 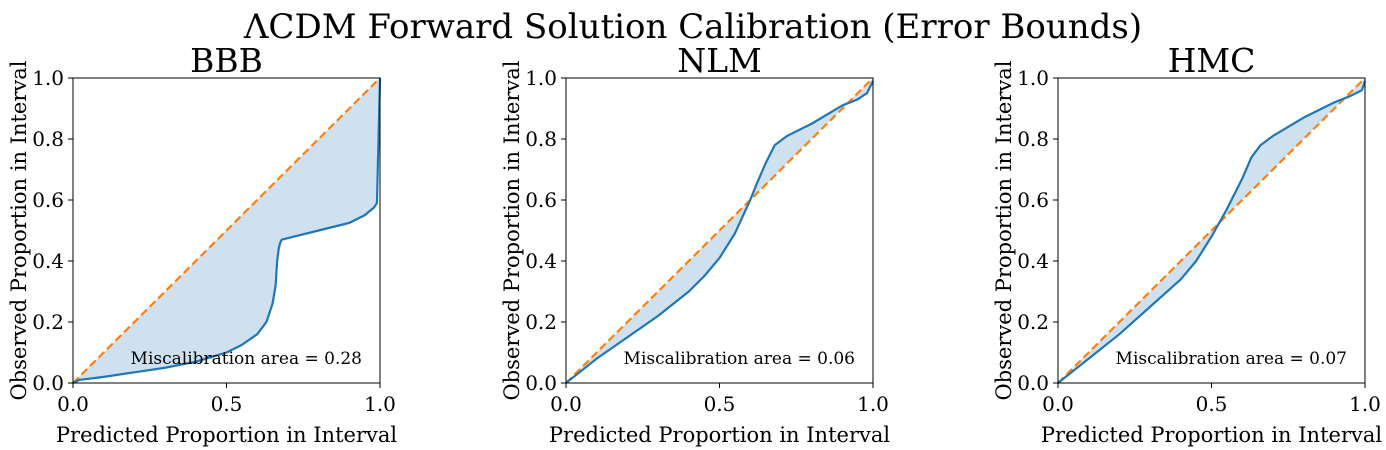 What do you see at coordinates (246, 359) in the screenshot?
I see `miscalibration-annotation: Miscalibration area = 0.28` at bounding box center [246, 359].